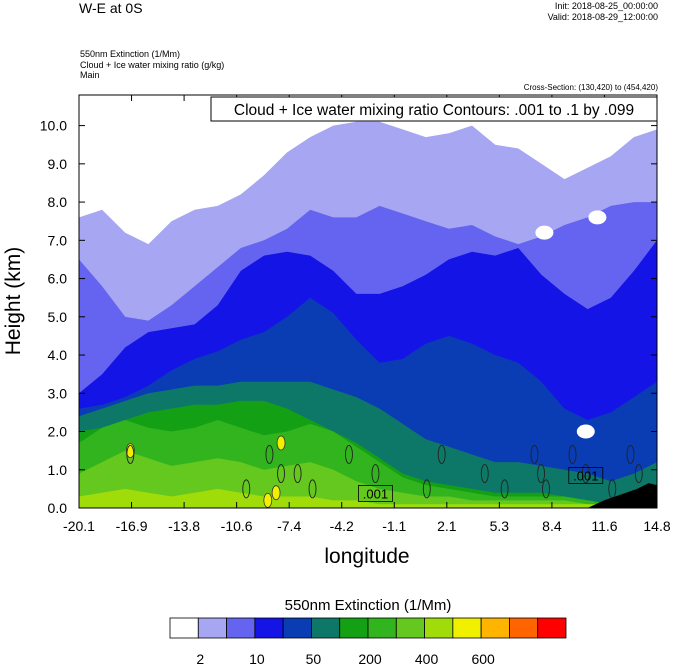 This screenshot has width=674, height=667. Describe the element at coordinates (483, 659) in the screenshot. I see `colorbar-label-5: 600` at that location.